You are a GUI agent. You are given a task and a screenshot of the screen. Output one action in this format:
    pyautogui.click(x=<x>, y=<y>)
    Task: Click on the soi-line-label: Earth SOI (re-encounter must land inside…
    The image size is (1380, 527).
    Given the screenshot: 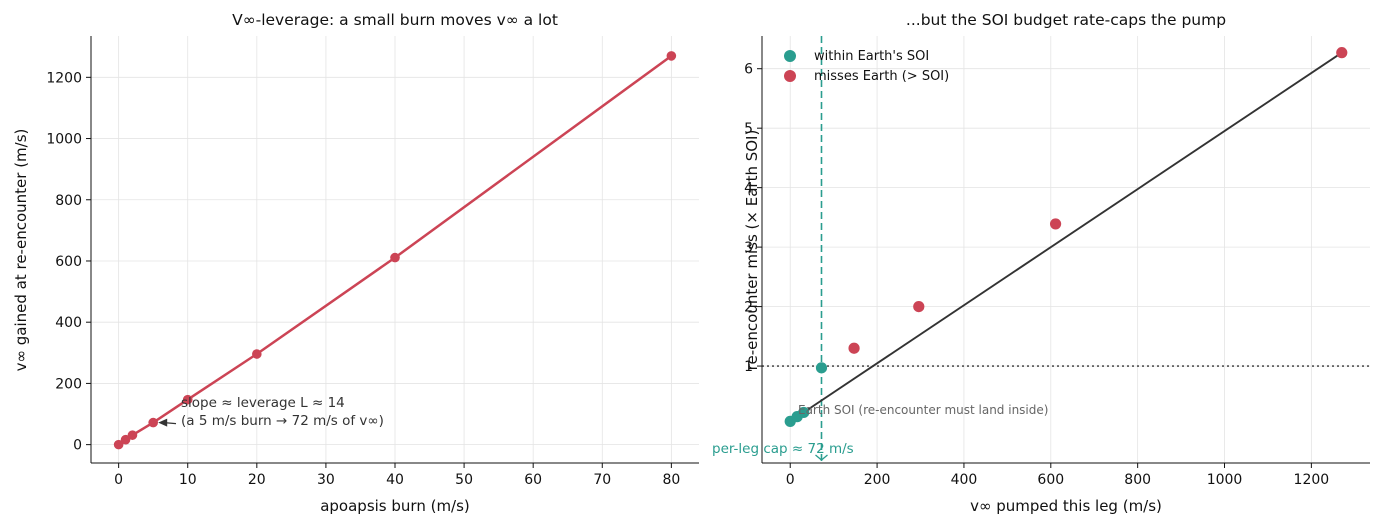 What is the action you would take?
    pyautogui.click(x=923, y=410)
    